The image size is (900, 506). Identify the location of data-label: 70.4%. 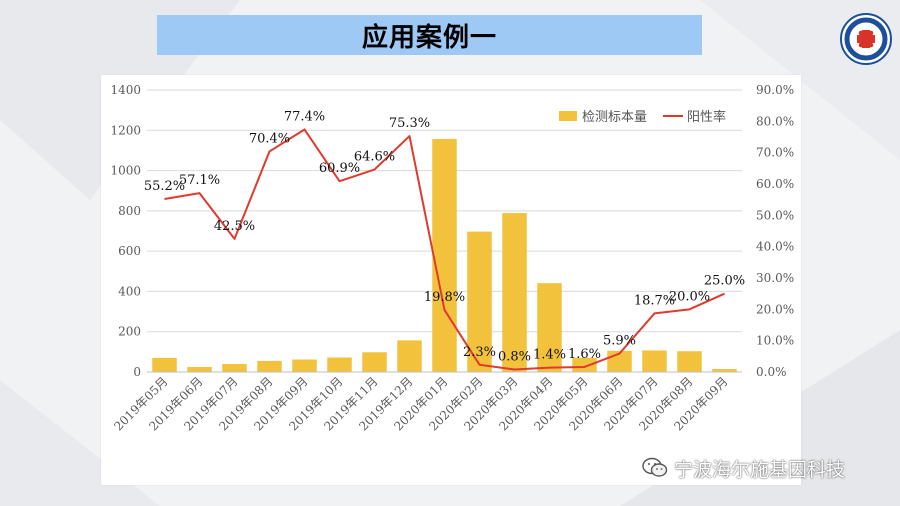
(269, 138).